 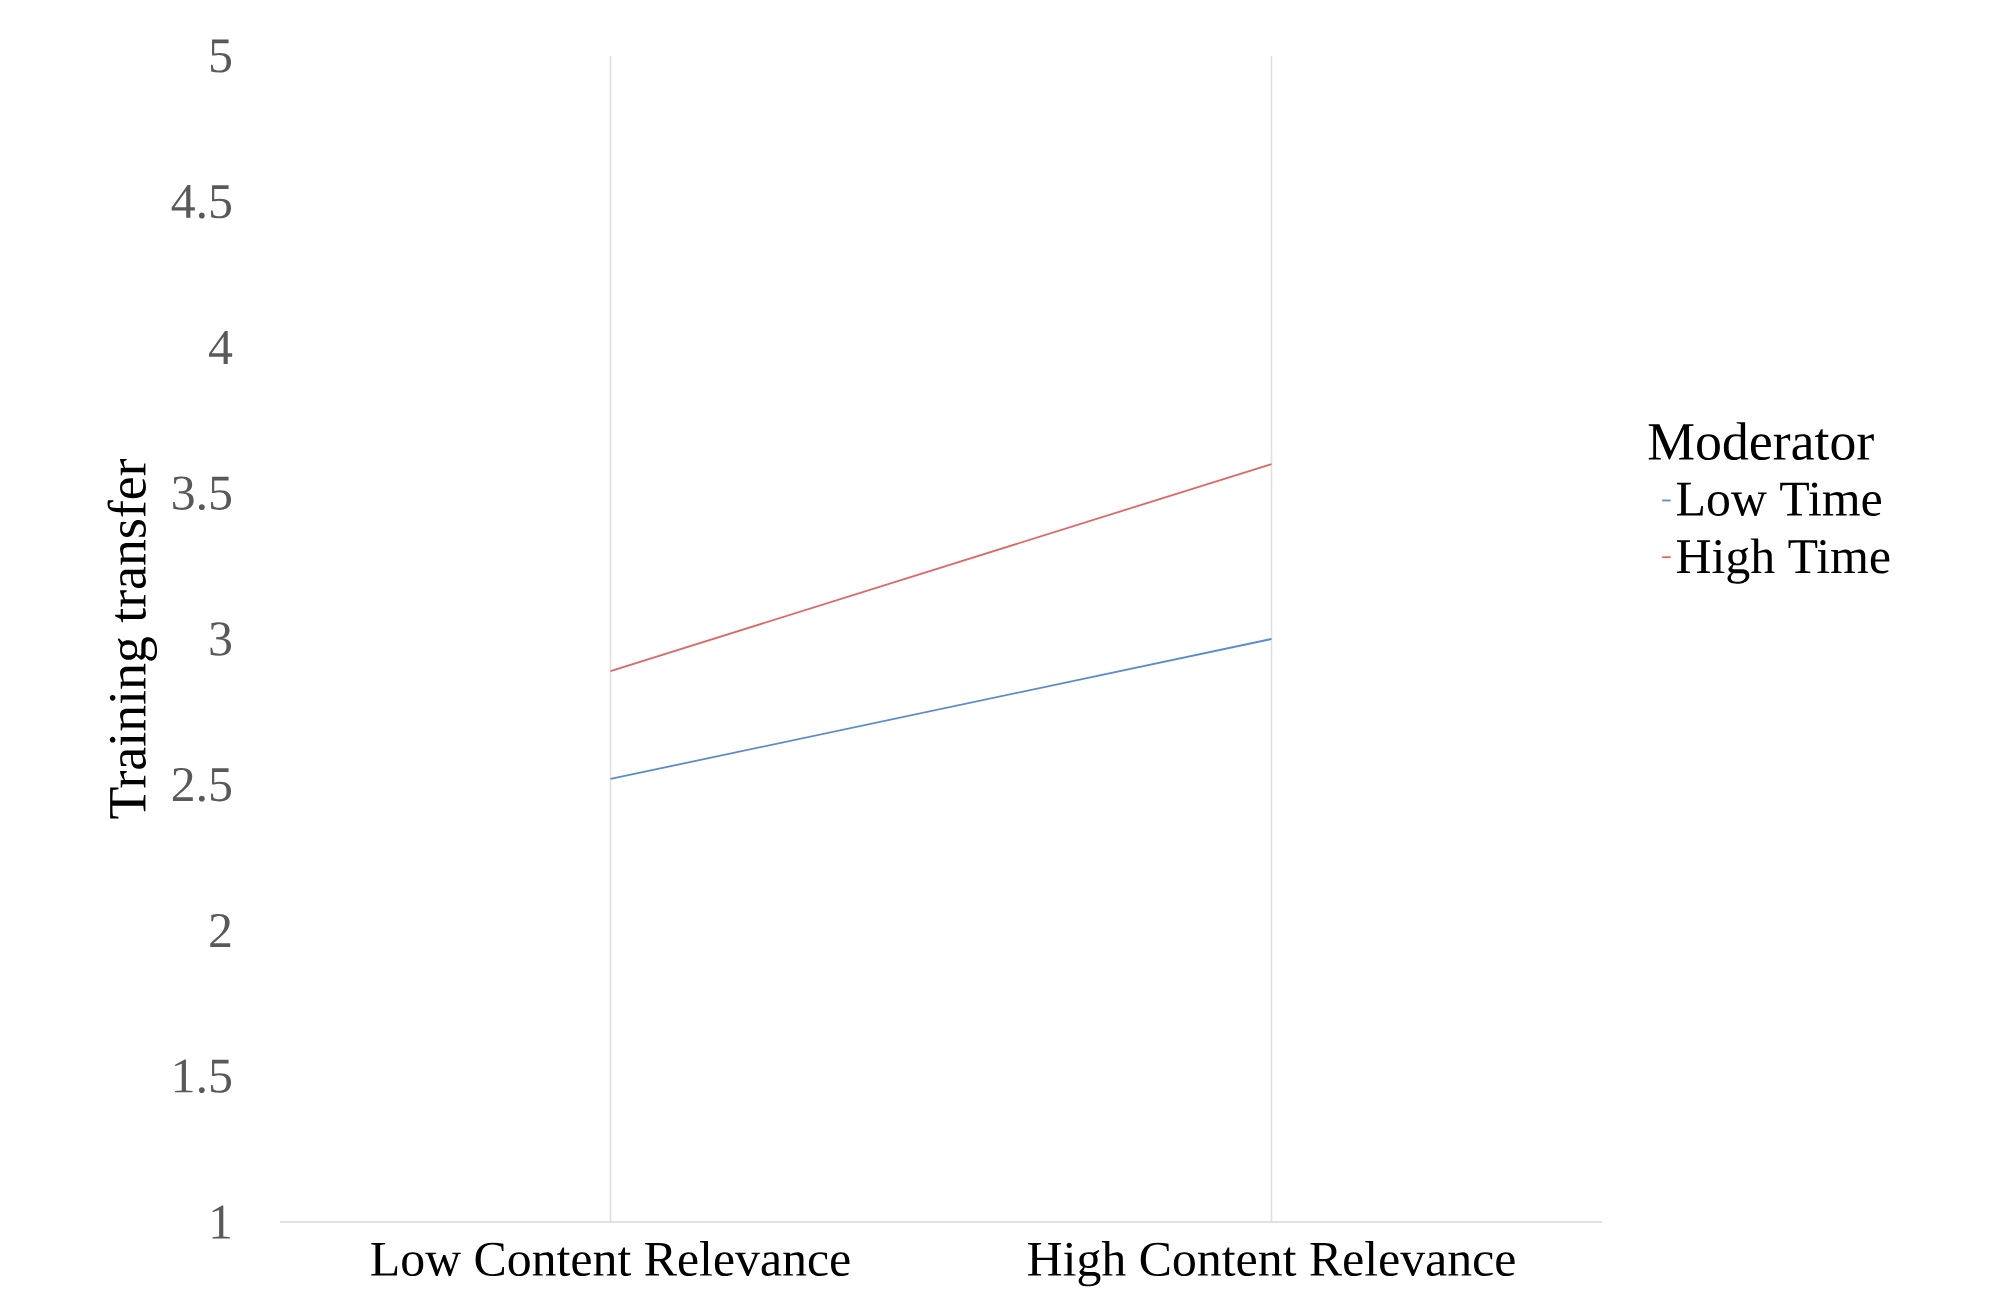 What do you see at coordinates (201, 202) in the screenshot?
I see `y-tick-label: 4.5` at bounding box center [201, 202].